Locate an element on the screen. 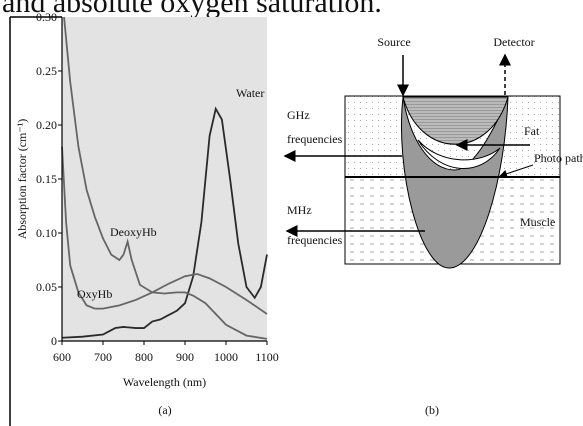  y-tick-label: 0.15 is located at coordinates (46, 179).